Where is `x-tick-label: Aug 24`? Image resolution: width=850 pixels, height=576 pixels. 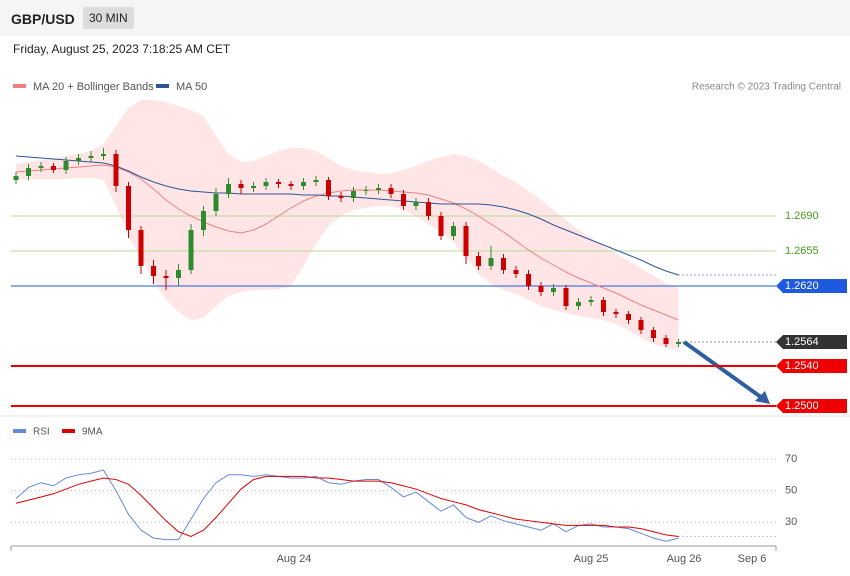 x-tick-label: Aug 24 is located at coordinates (294, 559).